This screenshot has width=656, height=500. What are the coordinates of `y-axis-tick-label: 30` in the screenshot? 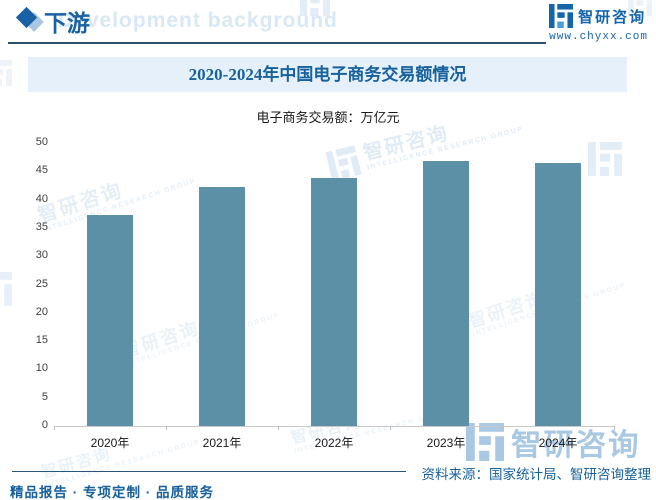 It's located at (41, 255).